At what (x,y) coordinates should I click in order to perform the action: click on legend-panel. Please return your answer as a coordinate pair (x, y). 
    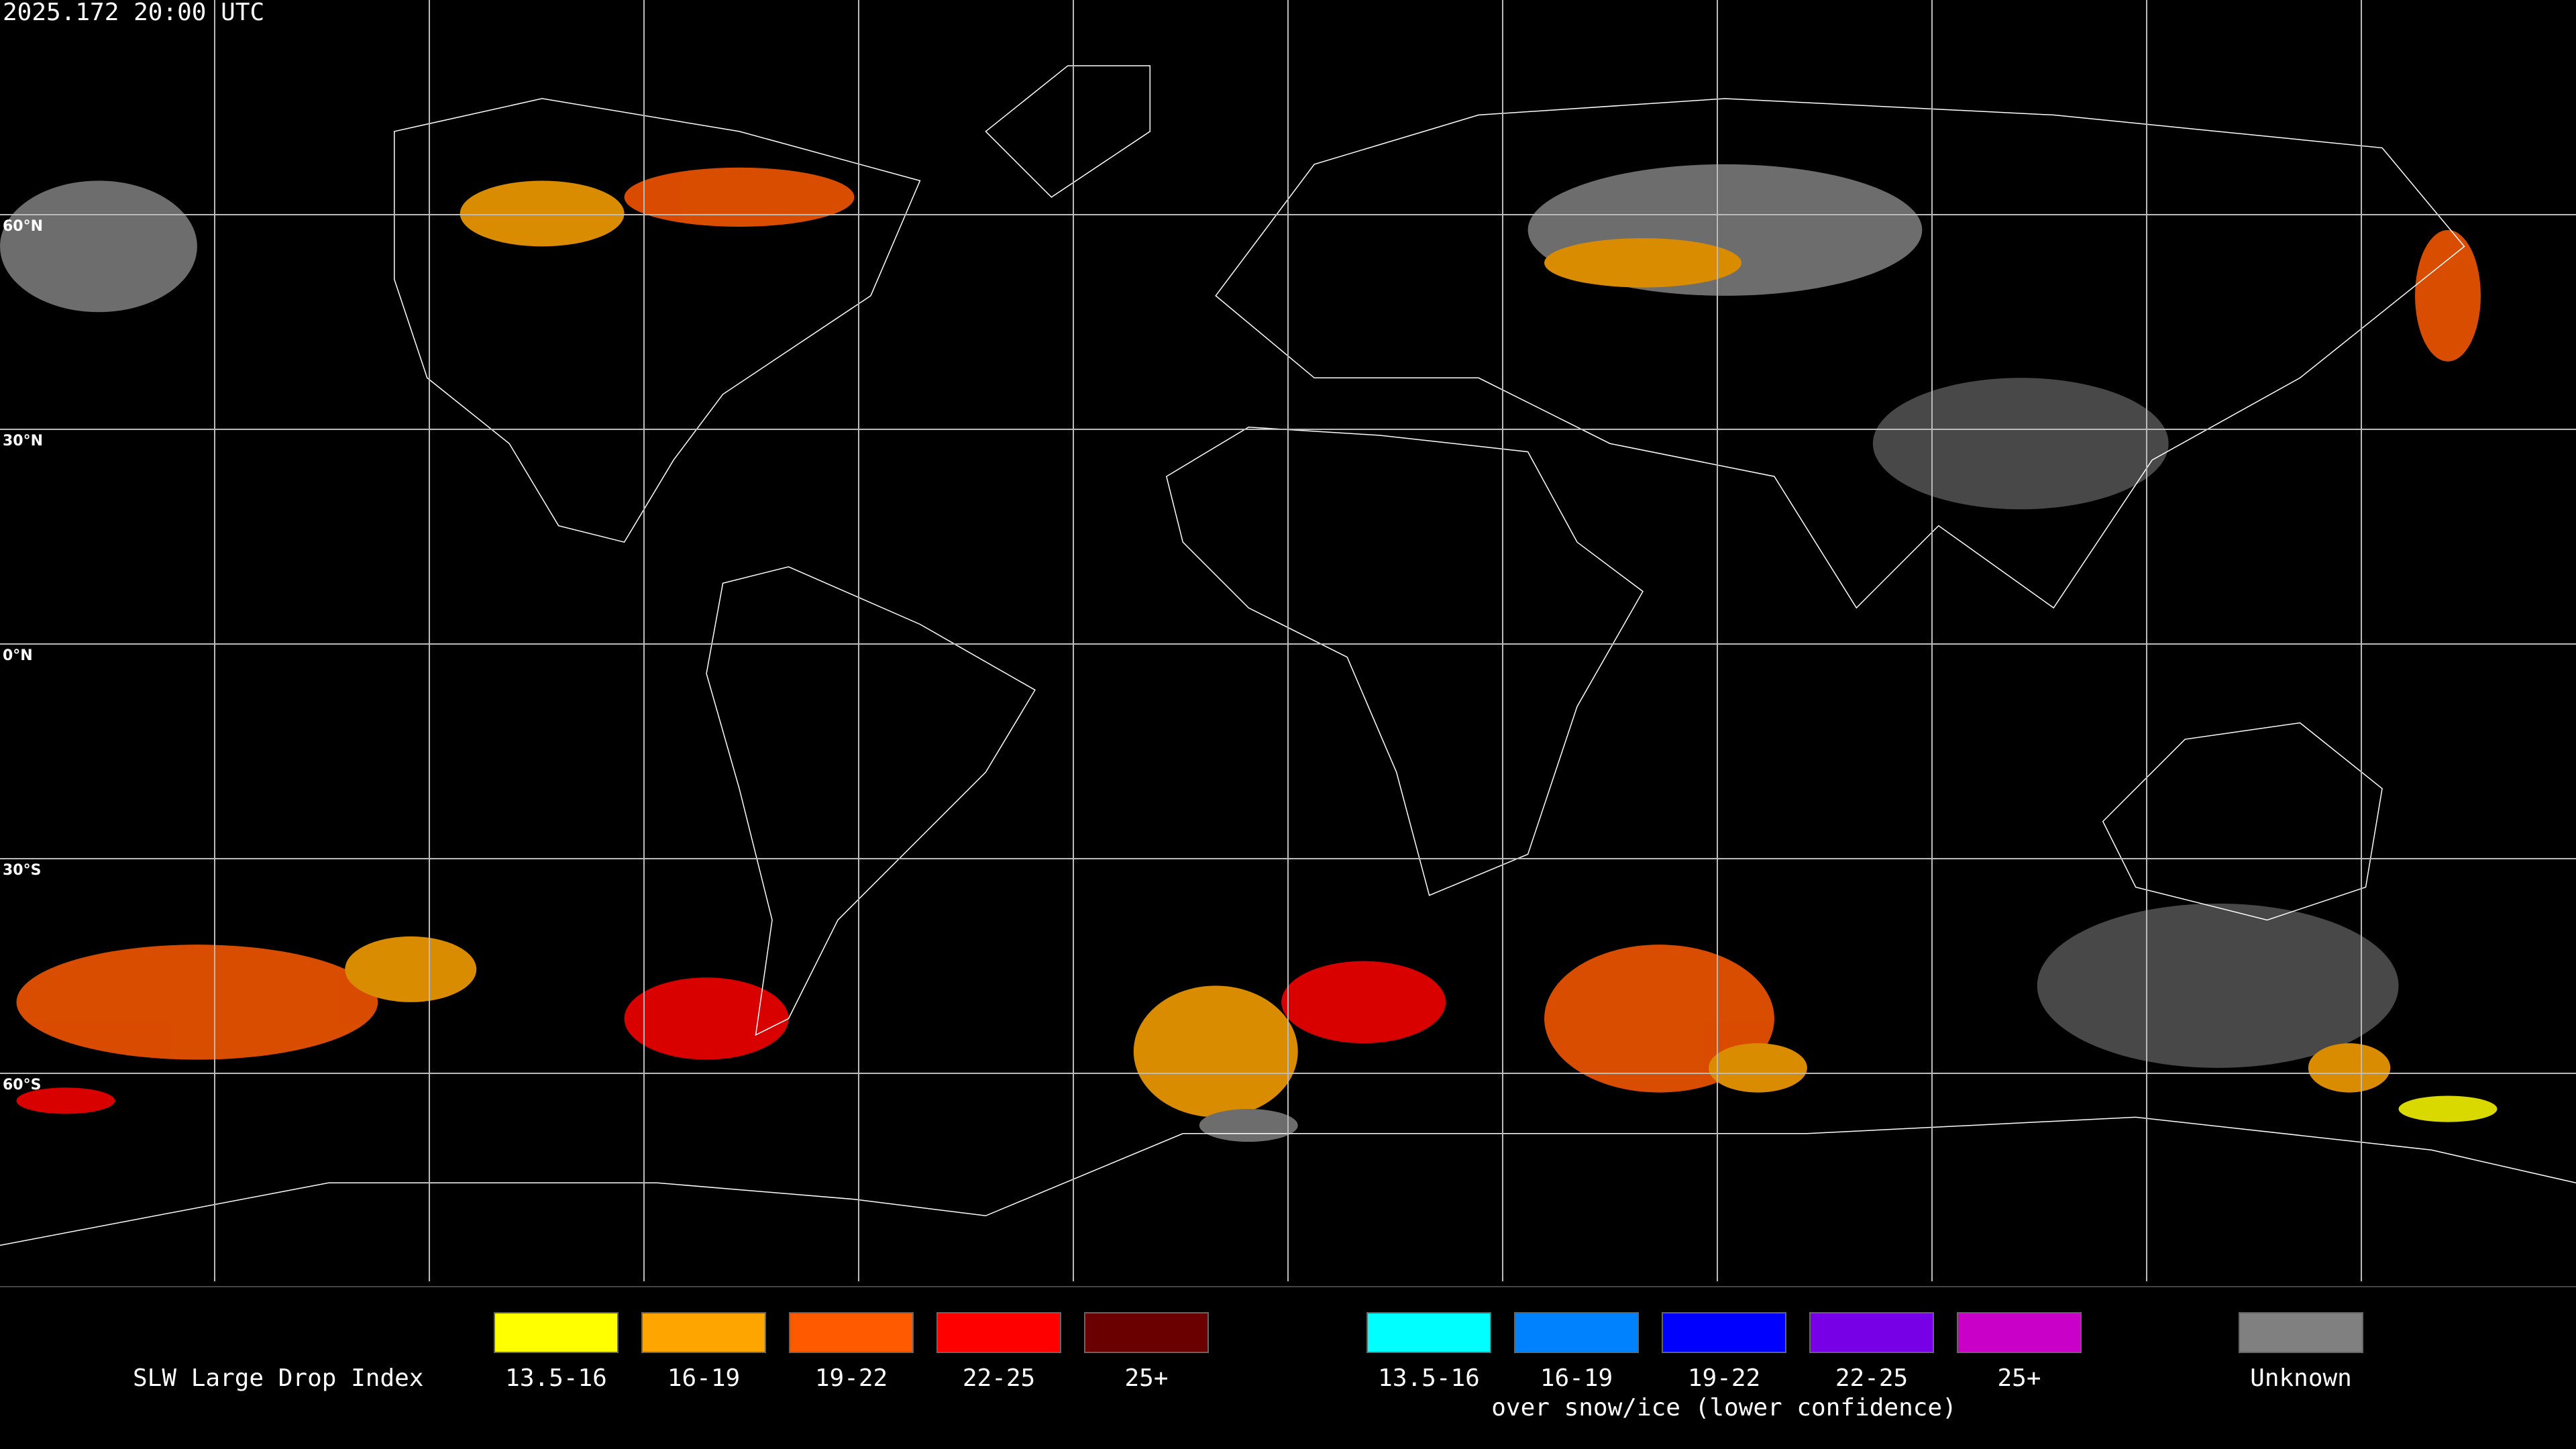
    Looking at the image, I should click on (1288, 1368).